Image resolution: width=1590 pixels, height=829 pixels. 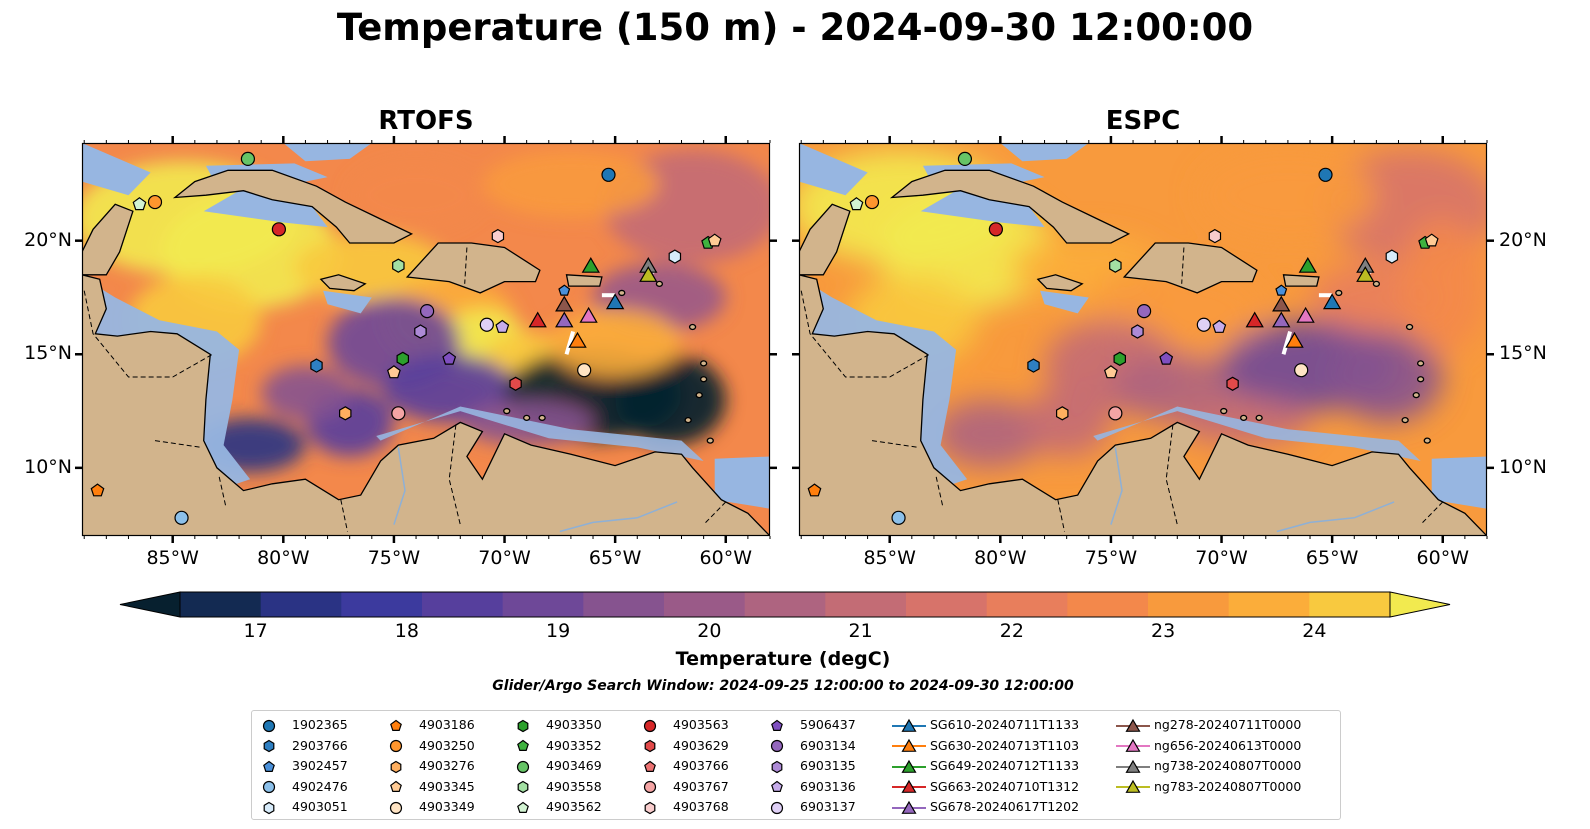 I want to click on glider-marker-ng278-20240711T0000, so click(x=1281, y=303).